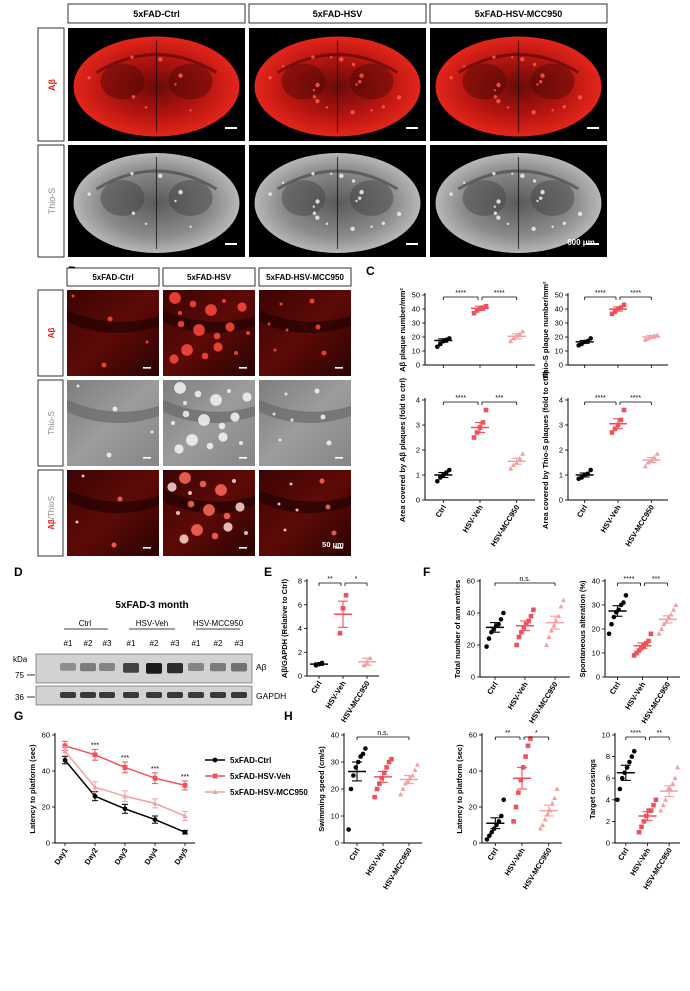 The image size is (690, 991). I want to click on blot-marker-36: 36, so click(19, 697).